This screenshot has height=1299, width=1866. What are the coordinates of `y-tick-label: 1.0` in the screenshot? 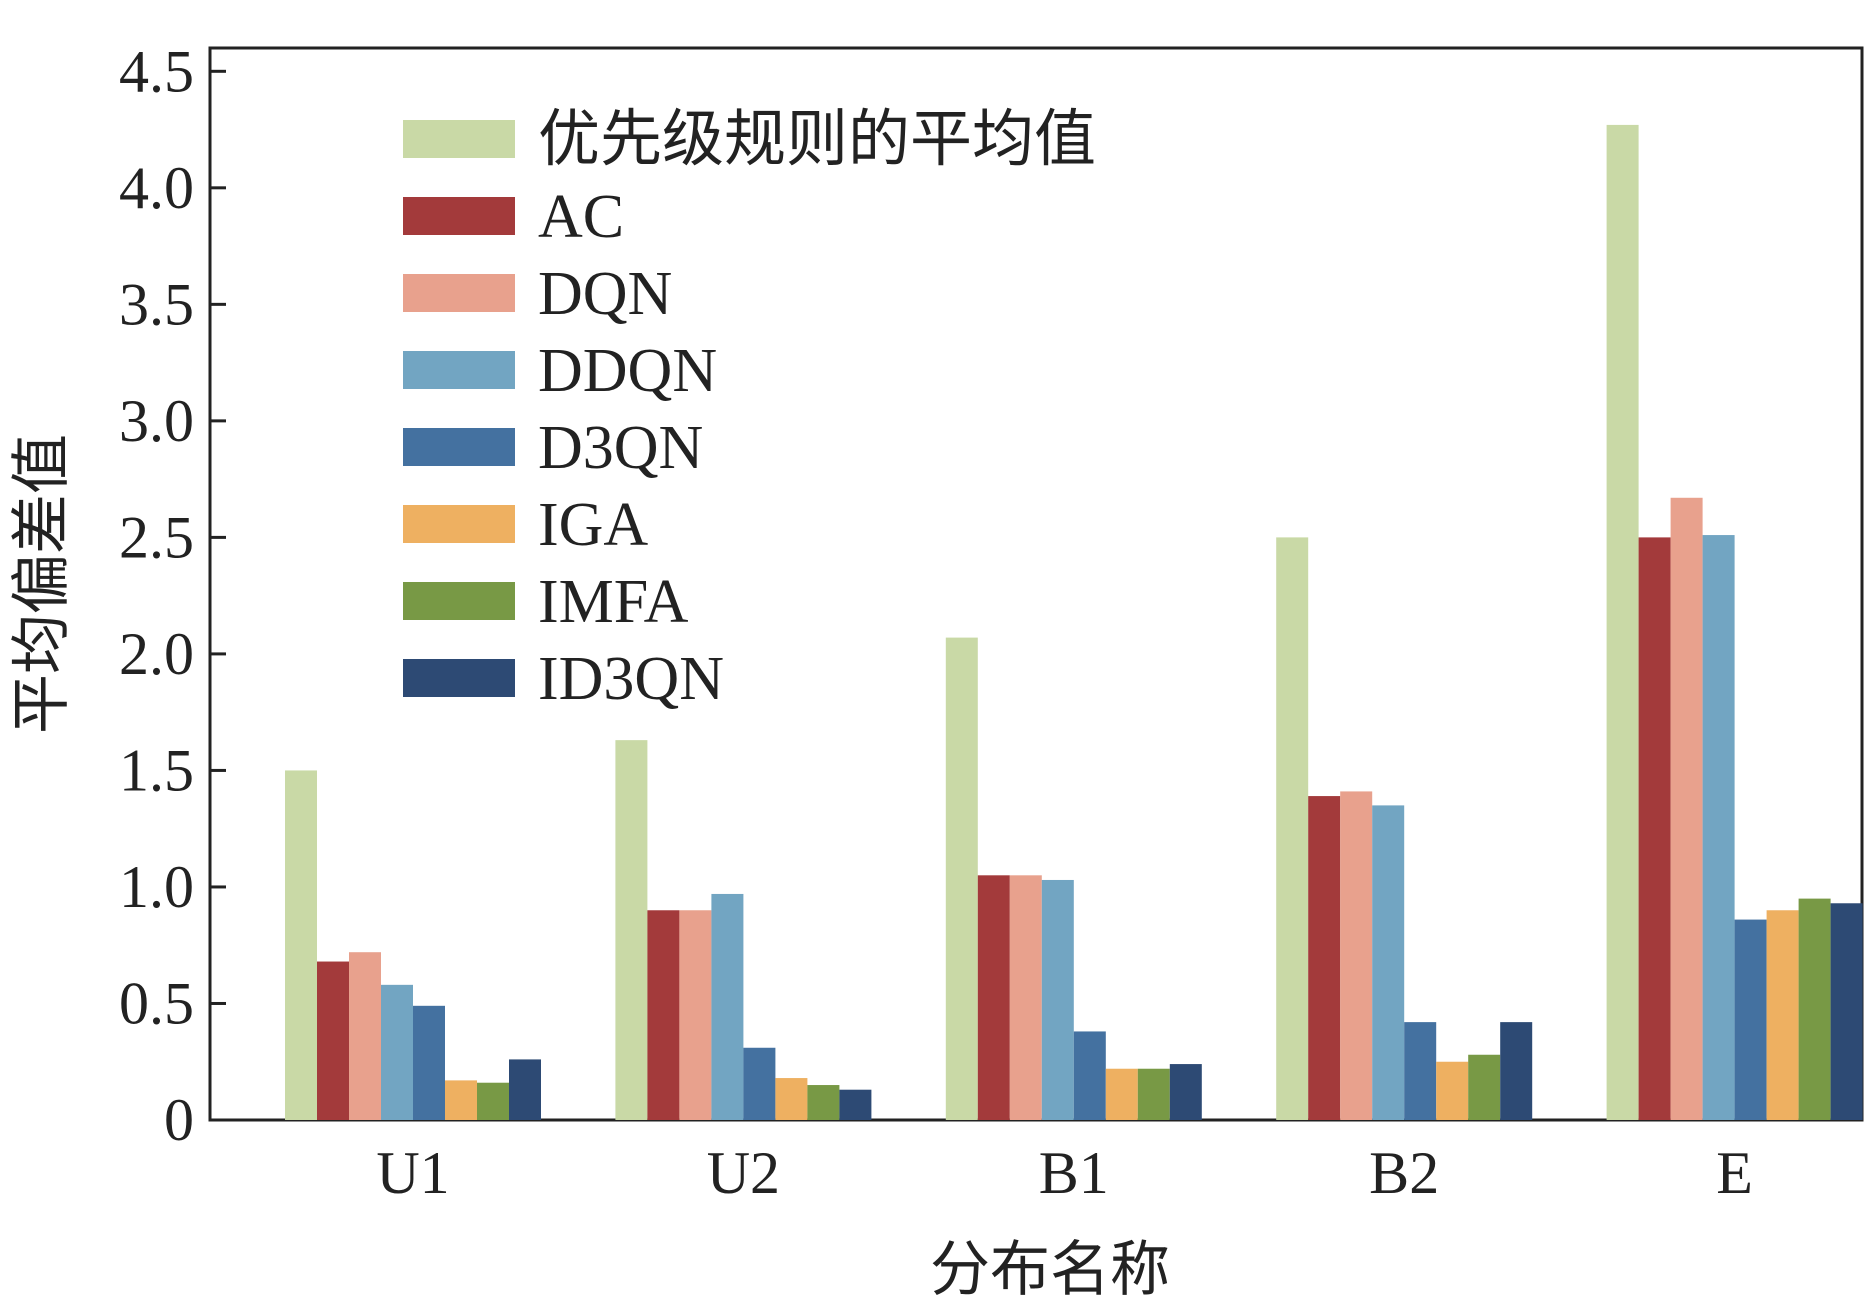 It's located at (156, 887).